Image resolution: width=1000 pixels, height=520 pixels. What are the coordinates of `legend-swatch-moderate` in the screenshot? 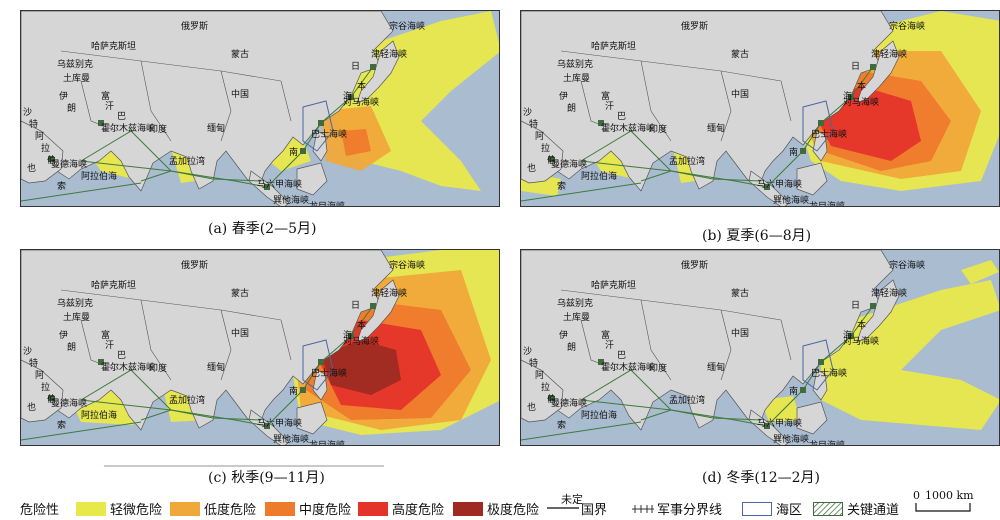 It's located at (280, 509).